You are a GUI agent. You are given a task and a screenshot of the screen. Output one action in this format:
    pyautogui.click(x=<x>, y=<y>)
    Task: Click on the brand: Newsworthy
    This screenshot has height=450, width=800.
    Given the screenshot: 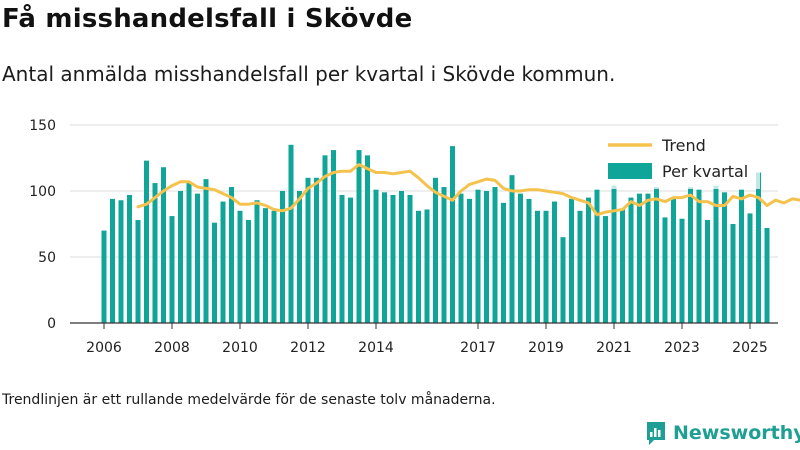 What is the action you would take?
    pyautogui.click(x=722, y=433)
    